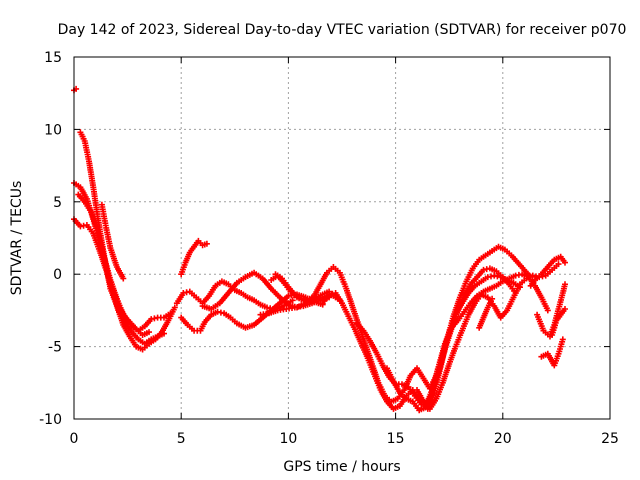  What do you see at coordinates (57, 203) in the screenshot?
I see `y-tick-label: 5` at bounding box center [57, 203].